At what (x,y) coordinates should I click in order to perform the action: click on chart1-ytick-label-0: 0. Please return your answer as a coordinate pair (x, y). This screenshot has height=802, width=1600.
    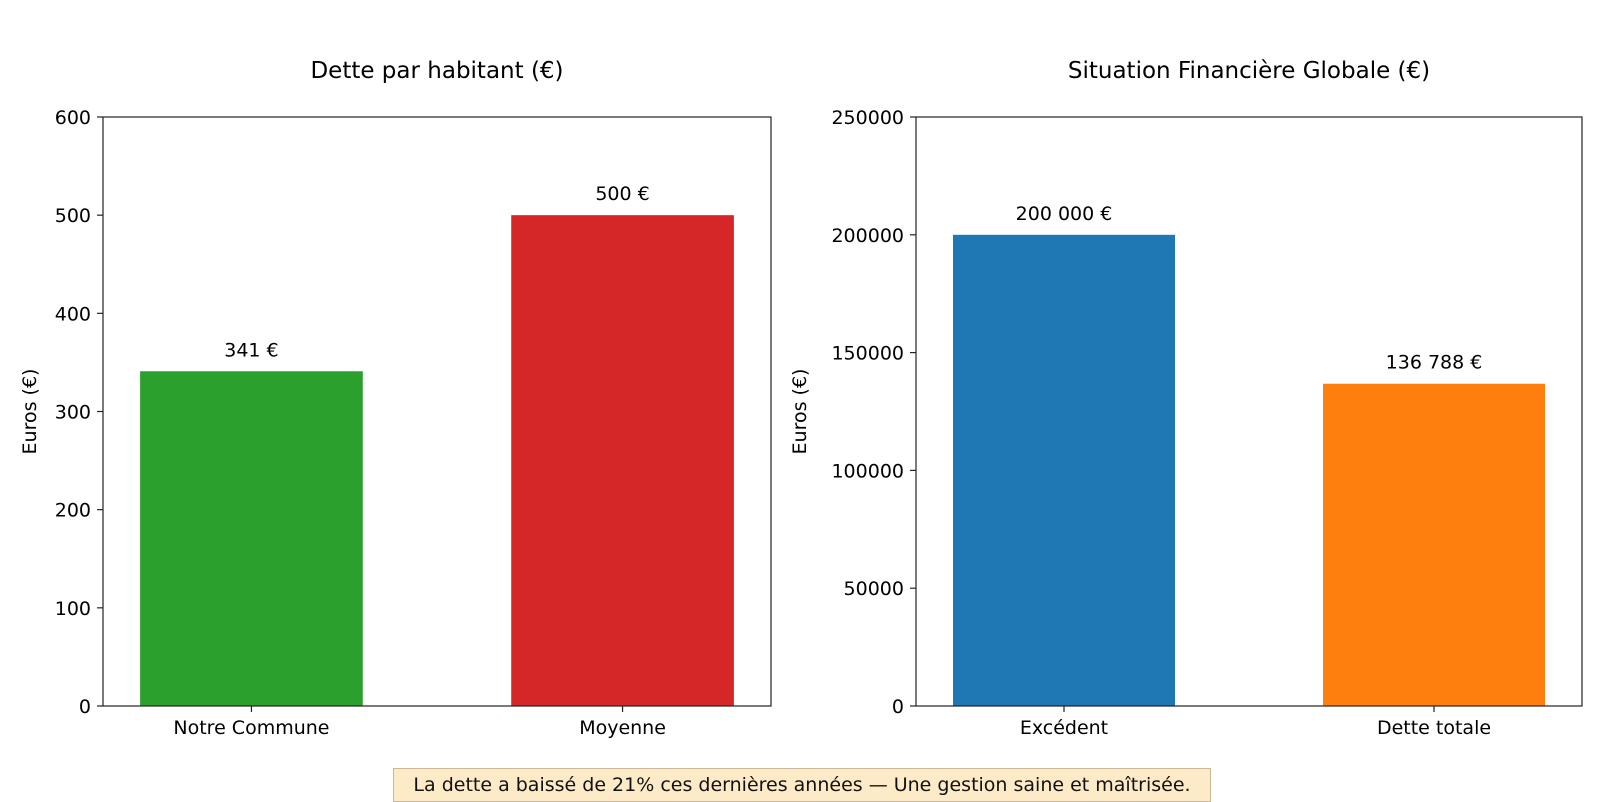
    Looking at the image, I should click on (85, 707).